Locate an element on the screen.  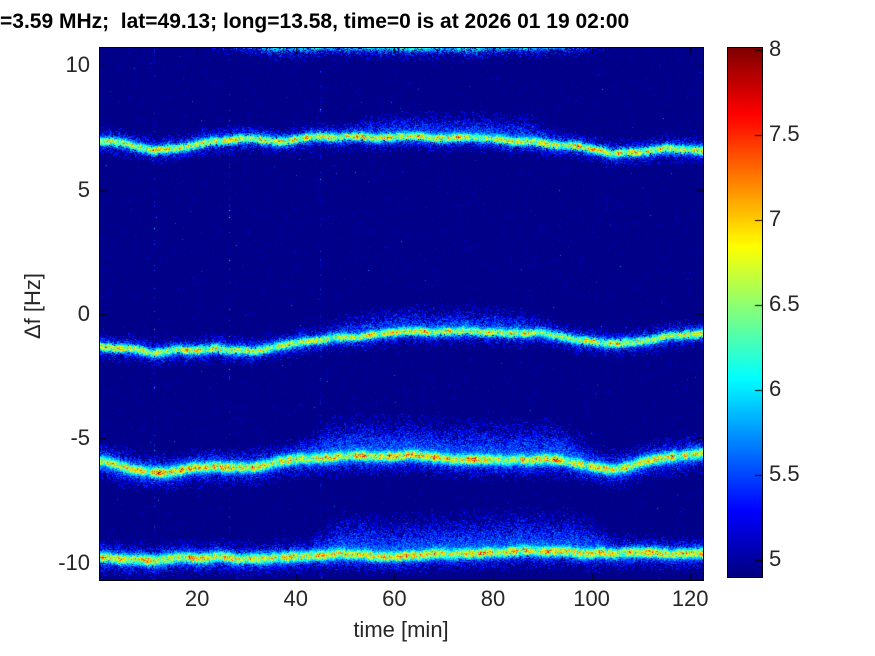
x-tick-label: 60 is located at coordinates (394, 598).